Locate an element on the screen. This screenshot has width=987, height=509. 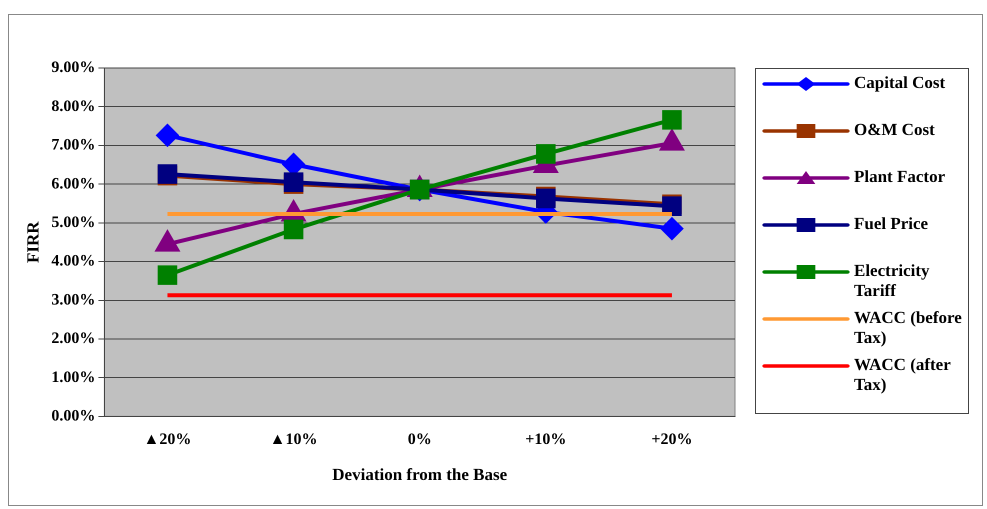
x-tick-label: ▲20% is located at coordinates (168, 439).